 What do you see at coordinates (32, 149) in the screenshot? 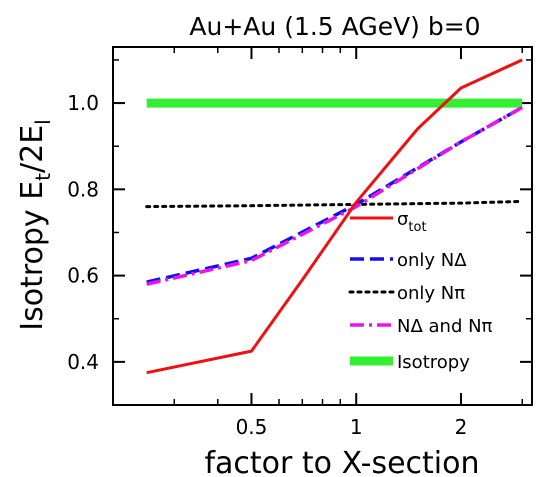
I see `y-axis-label-mid: /2E` at bounding box center [32, 149].